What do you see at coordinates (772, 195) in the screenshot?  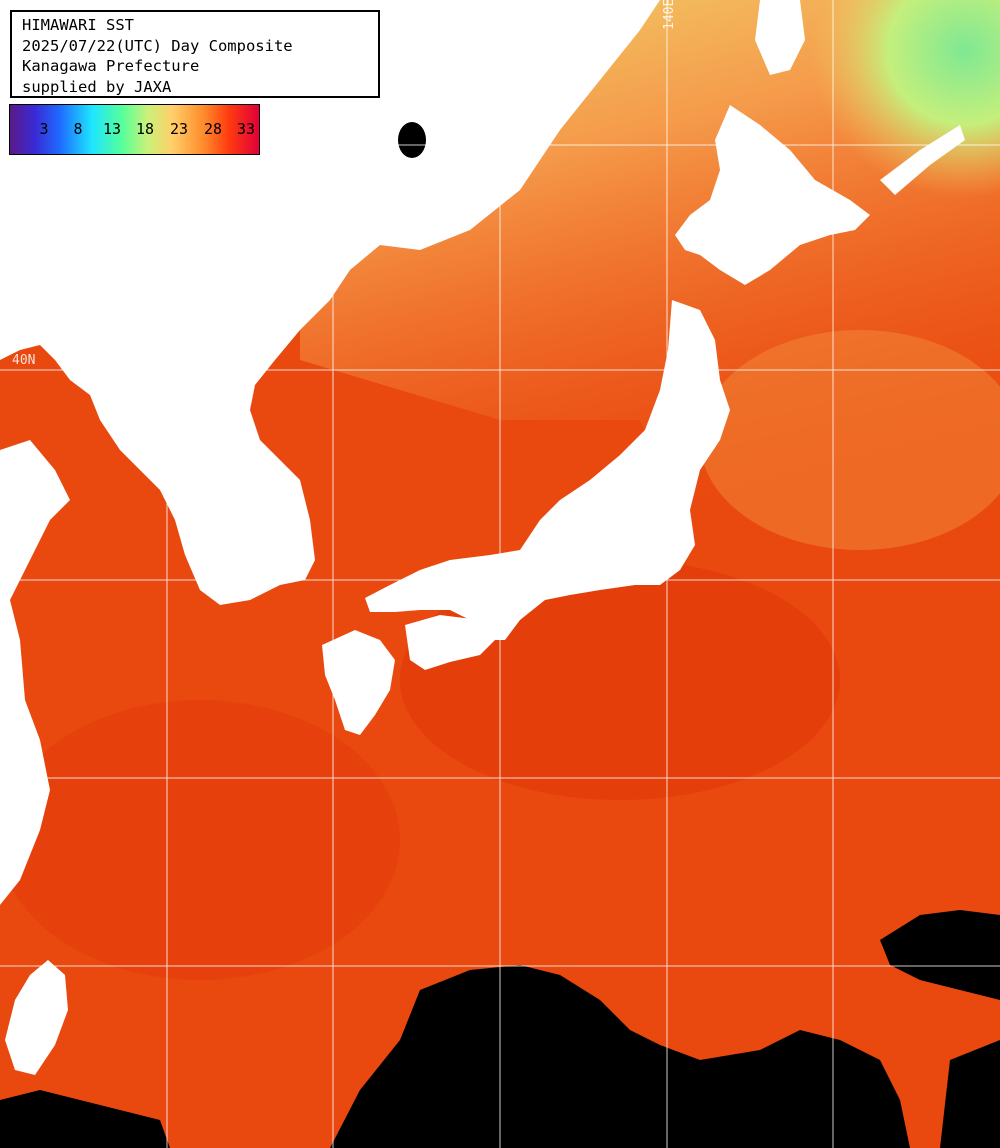 I see `hokkaido-land` at bounding box center [772, 195].